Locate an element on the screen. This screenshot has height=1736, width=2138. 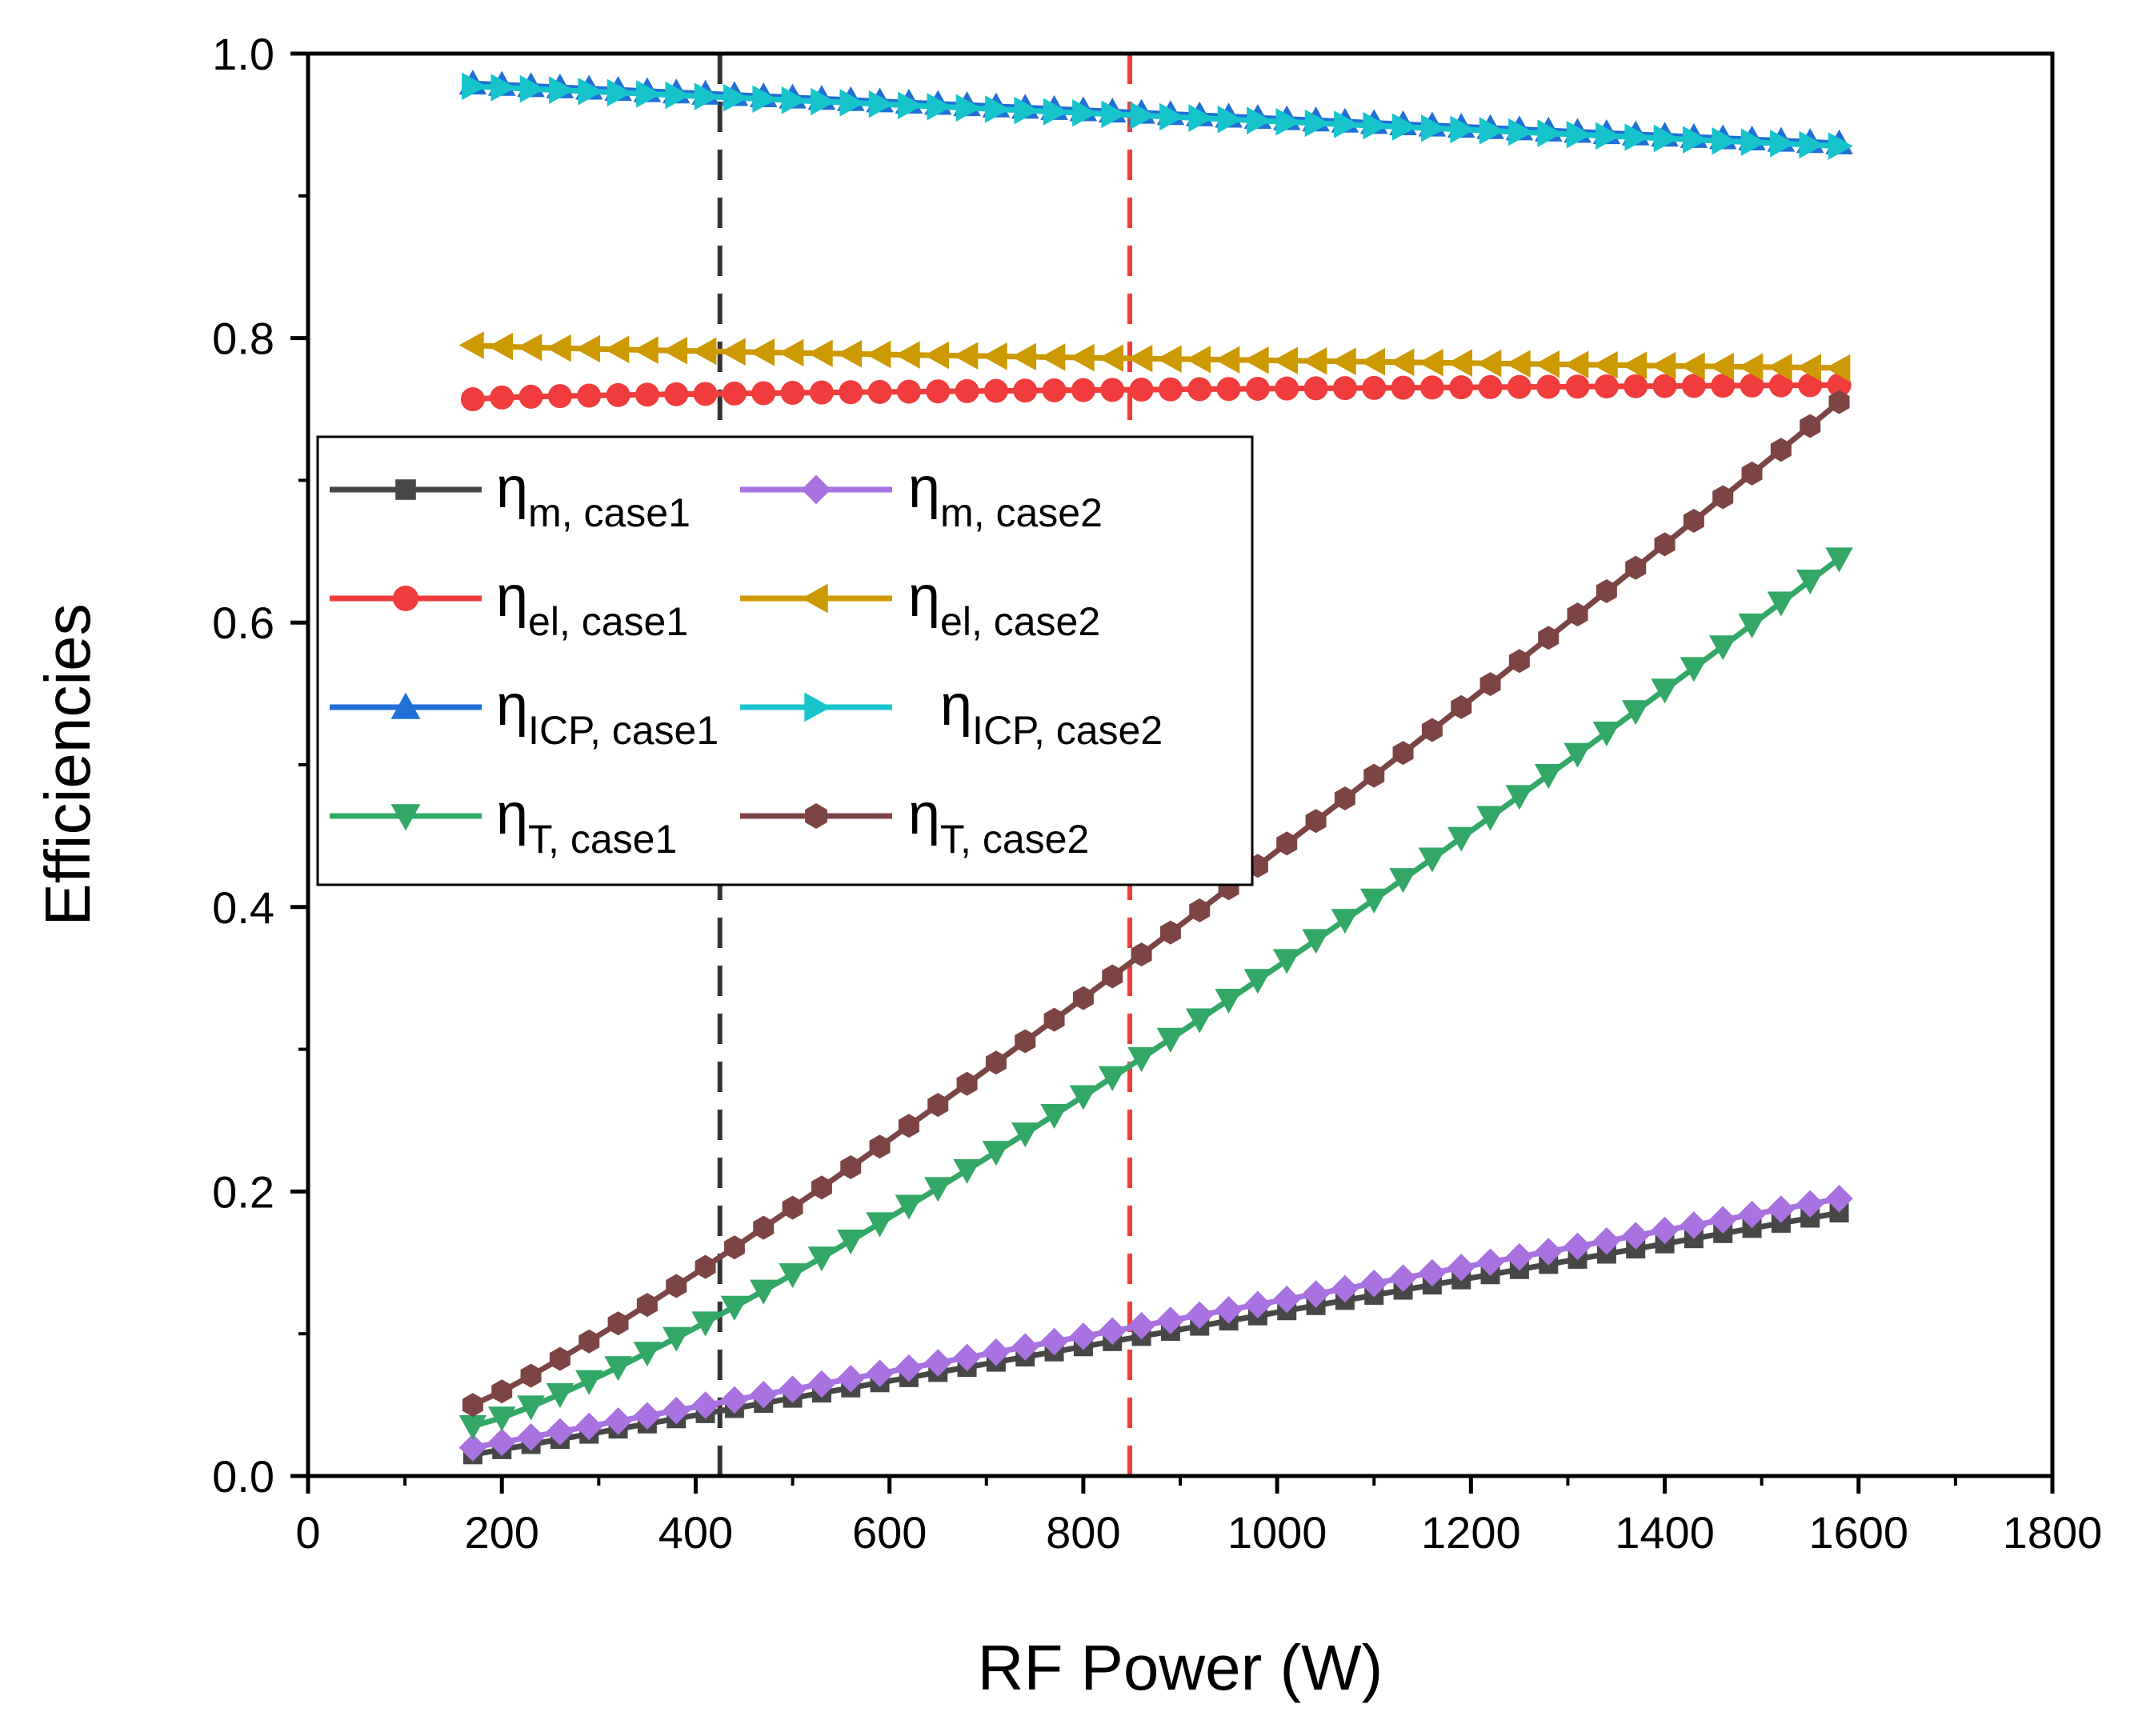
x-tick-label: 400 is located at coordinates (696, 1532).